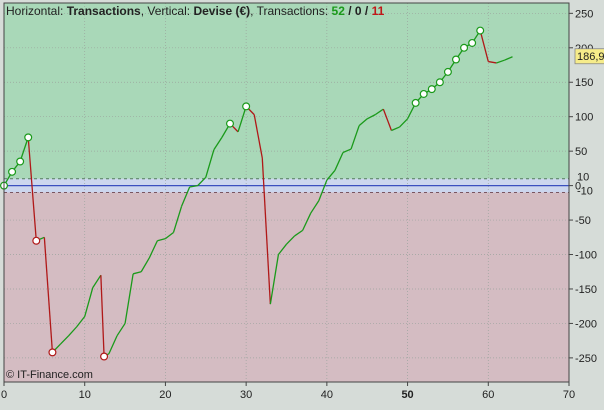 The width and height of the screenshot is (604, 410). What do you see at coordinates (407, 395) in the screenshot?
I see `x-tick-label: 50` at bounding box center [407, 395].